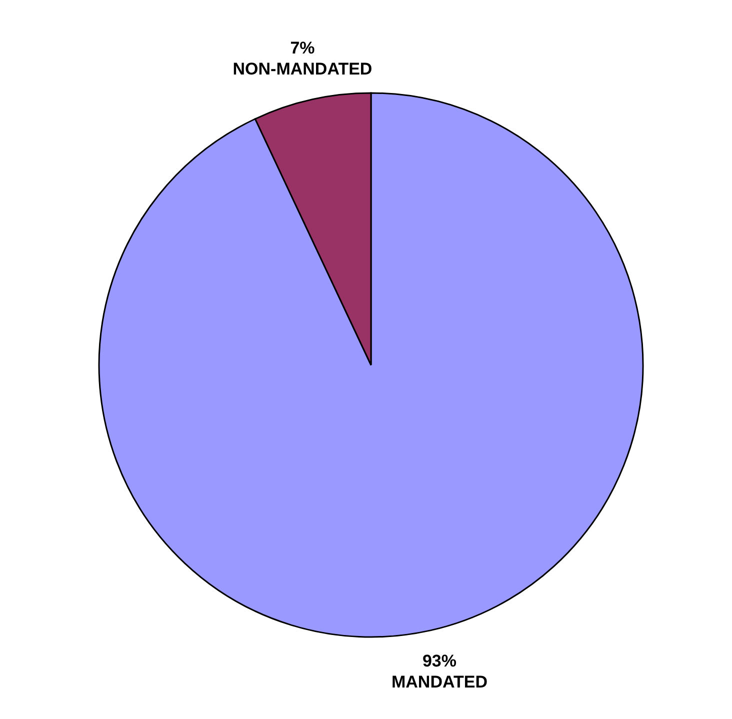 Image resolution: width=732 pixels, height=719 pixels. I want to click on data-label: 7%, so click(302, 48).